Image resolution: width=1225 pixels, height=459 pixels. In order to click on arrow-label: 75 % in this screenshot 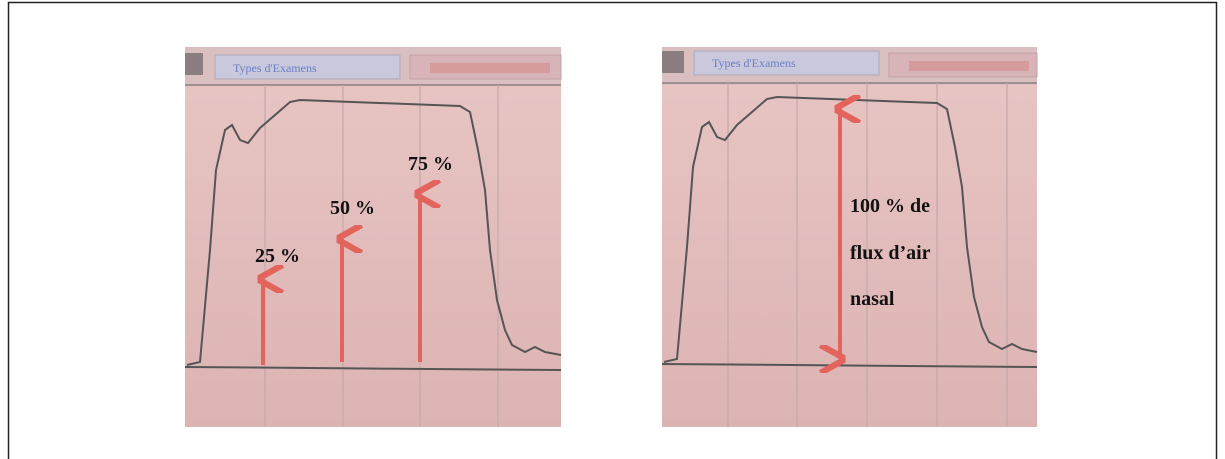, I will do `click(430, 164)`.